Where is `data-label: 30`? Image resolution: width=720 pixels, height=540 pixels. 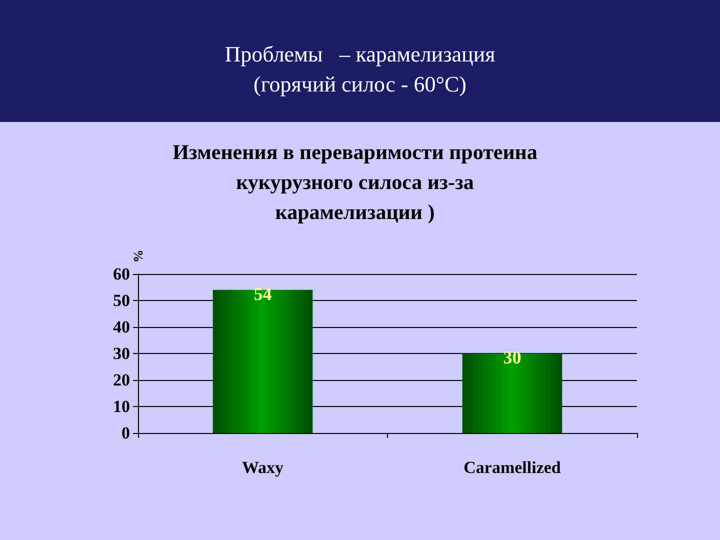 data-label: 30 is located at coordinates (512, 358).